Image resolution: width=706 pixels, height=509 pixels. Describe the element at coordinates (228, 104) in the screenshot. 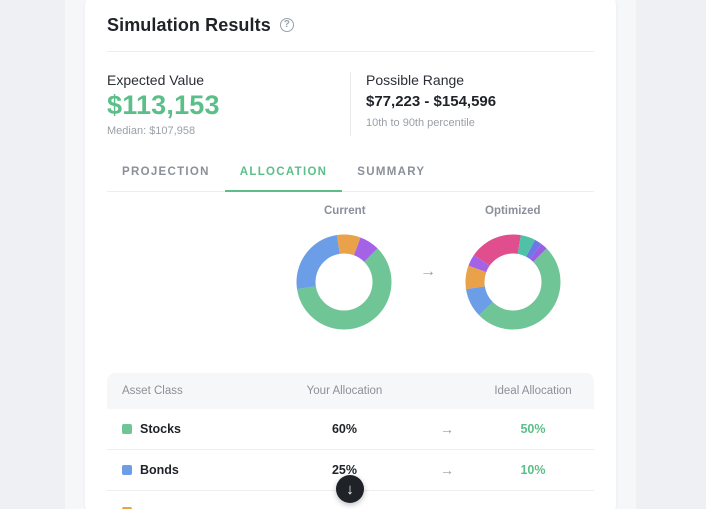

I see `expected-value-stat: Expected Value $113,153 Median: $107,958` at that location.